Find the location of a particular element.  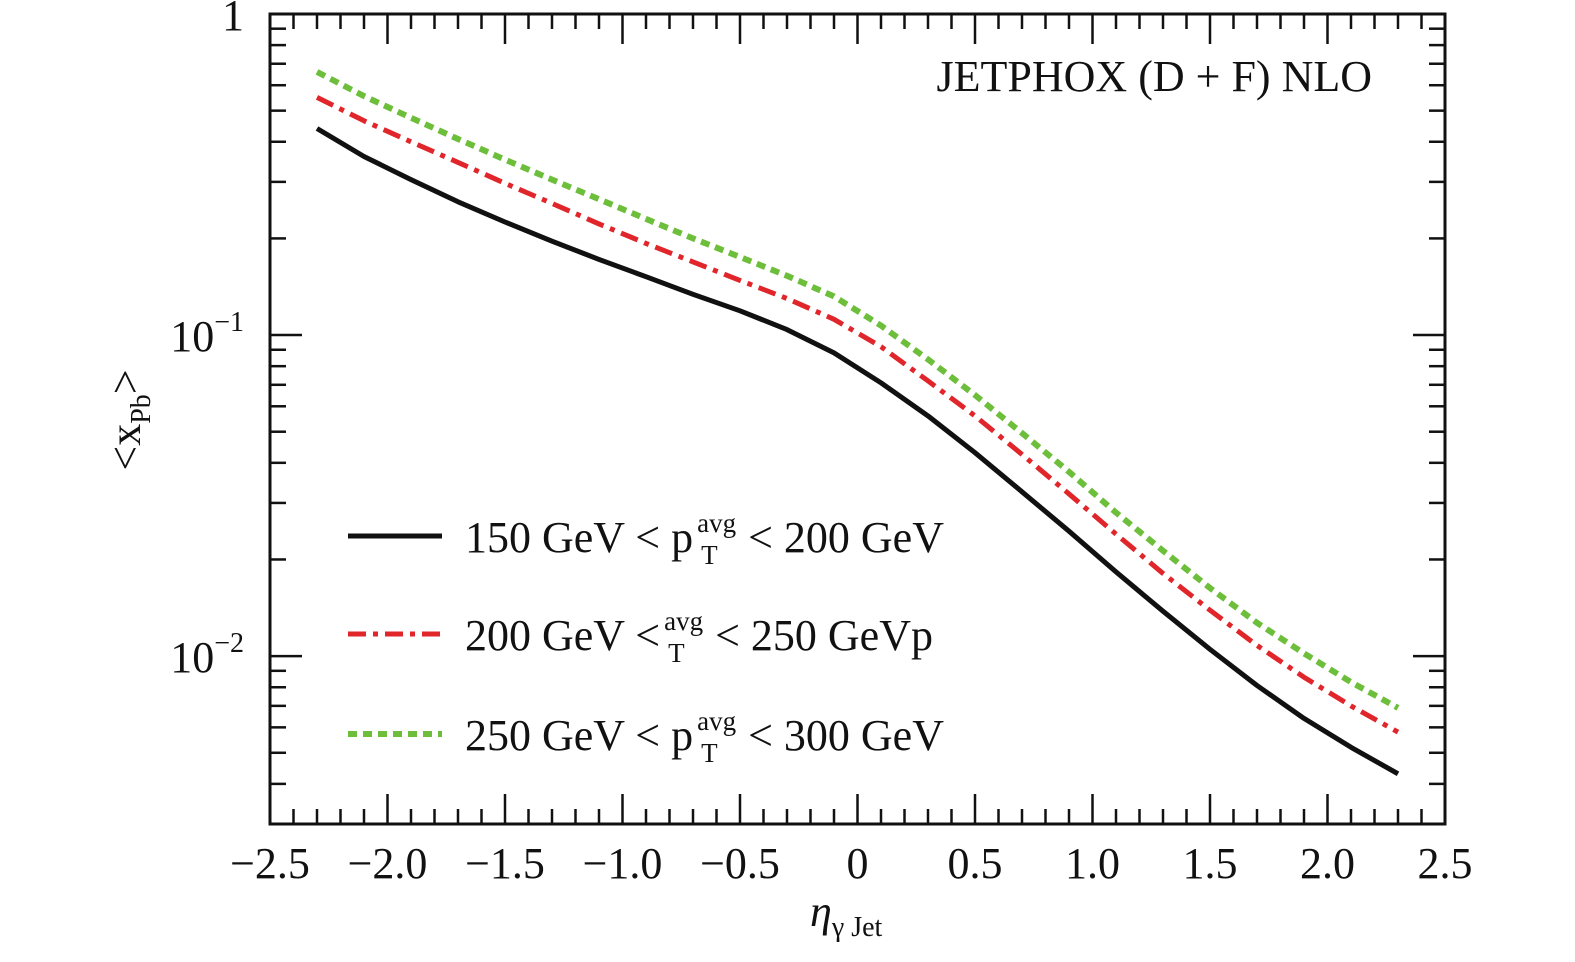

svg-text: ηγ Jet is located at coordinates (846, 915).